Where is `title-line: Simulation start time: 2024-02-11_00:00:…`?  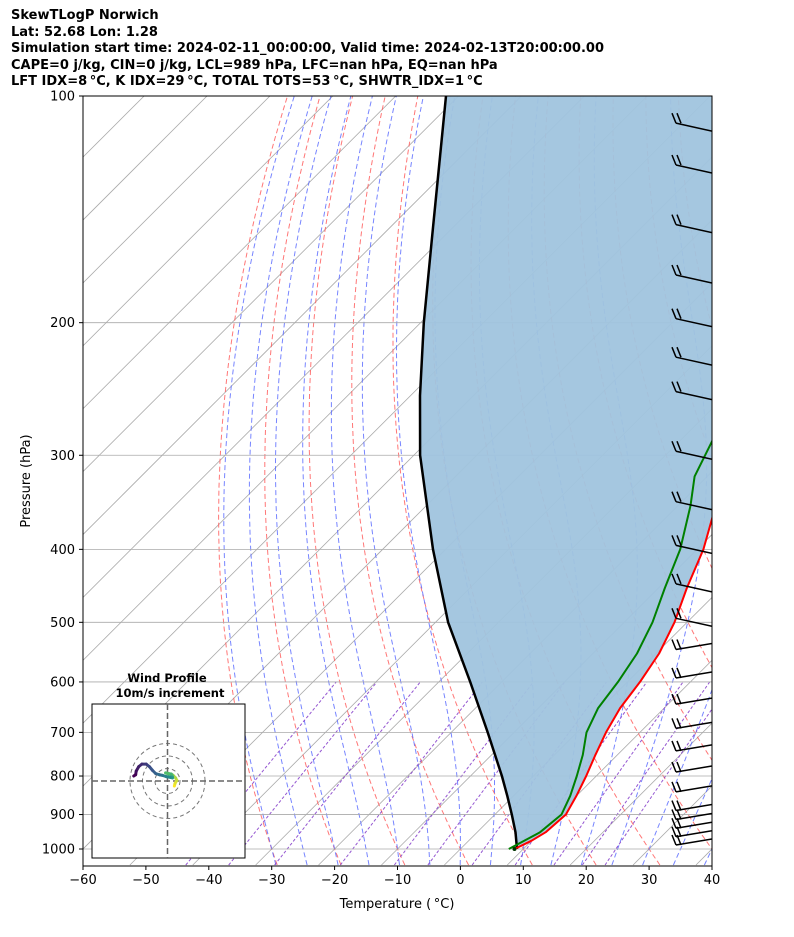
title-line: Simulation start time: 2024-02-11_00:00:… is located at coordinates (307, 48).